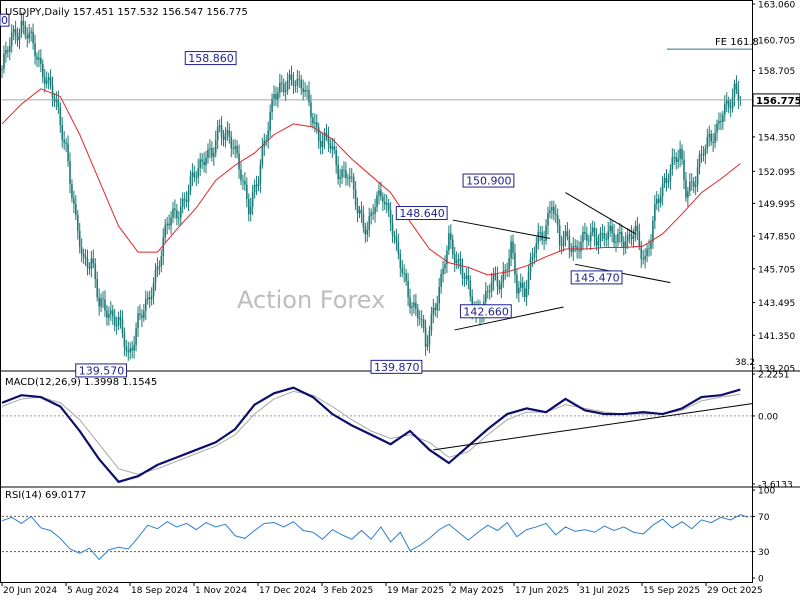  What do you see at coordinates (745, 363) in the screenshot?
I see `fib-retracement-label: 38.2` at bounding box center [745, 363].